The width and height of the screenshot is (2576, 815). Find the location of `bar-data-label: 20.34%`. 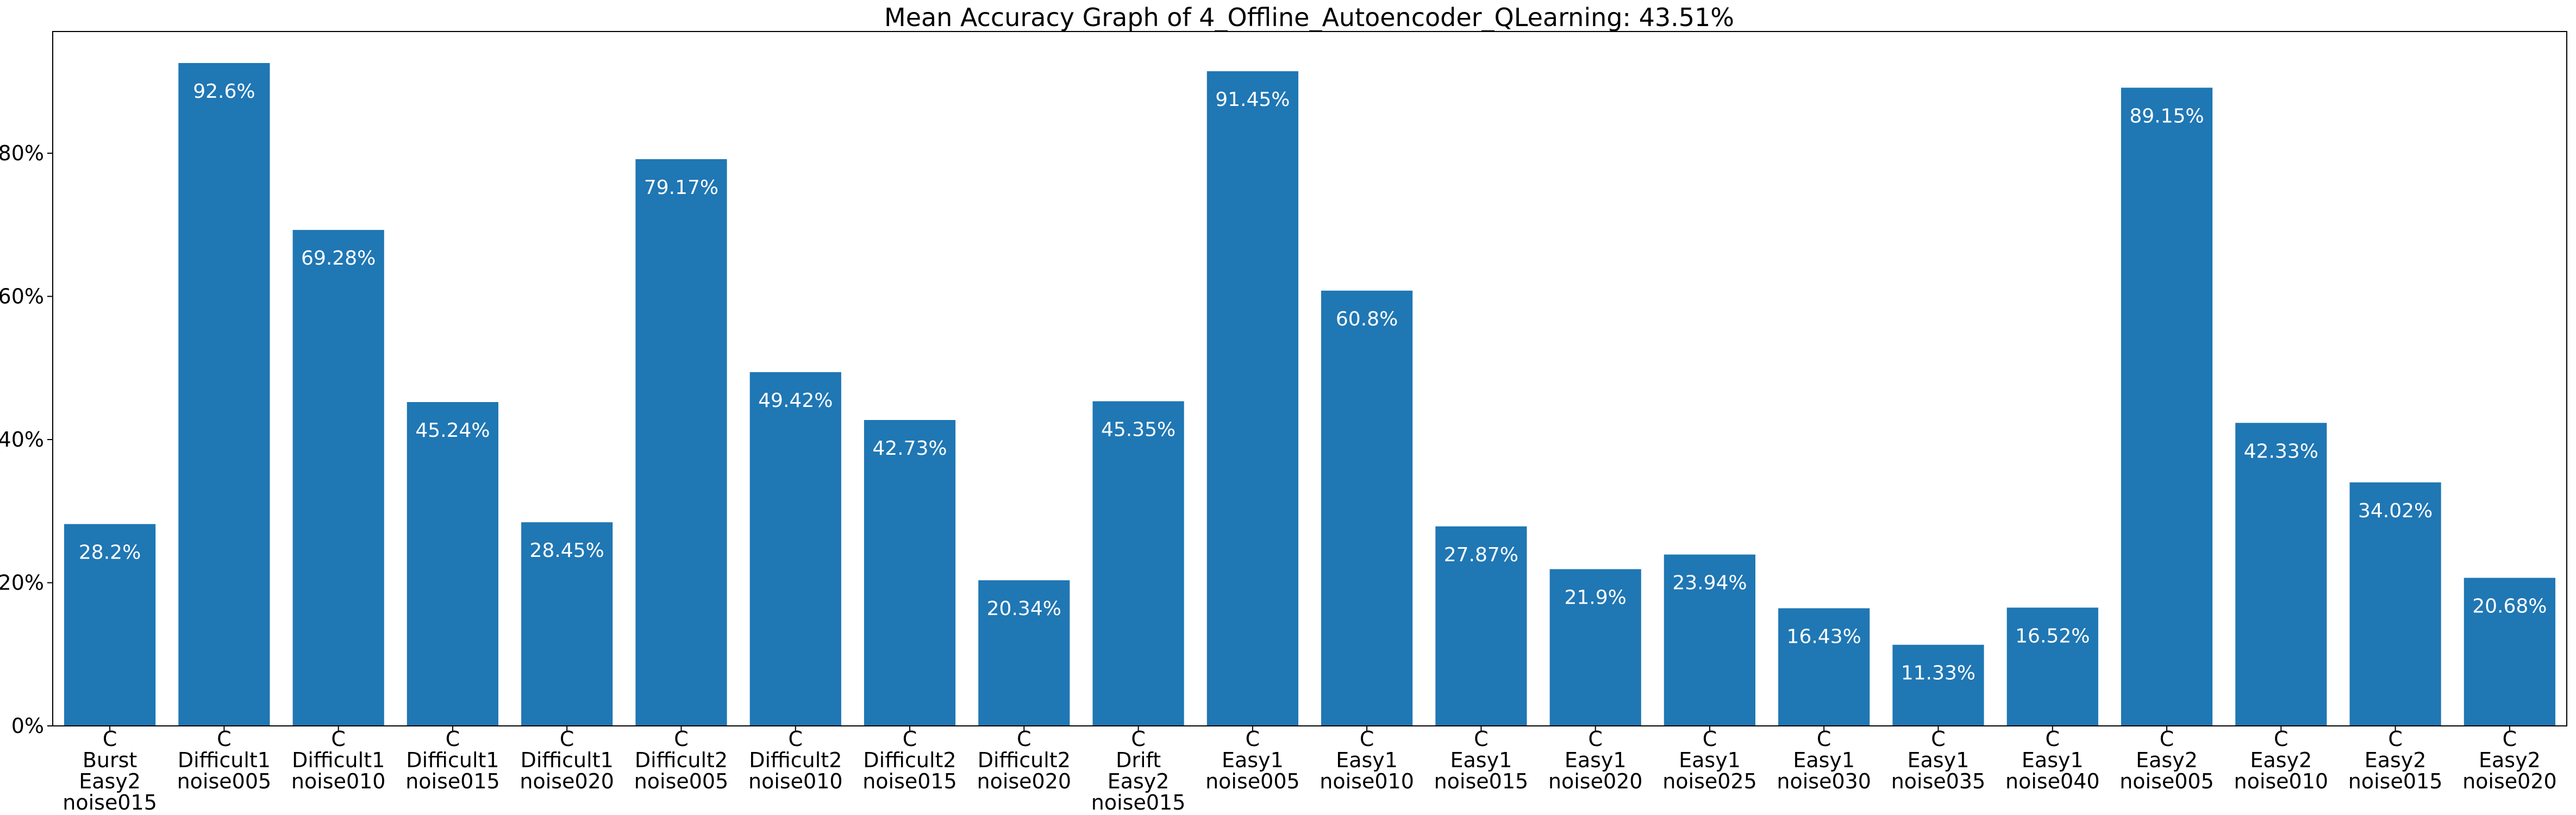

bar-data-label: 20.34% is located at coordinates (1024, 609).